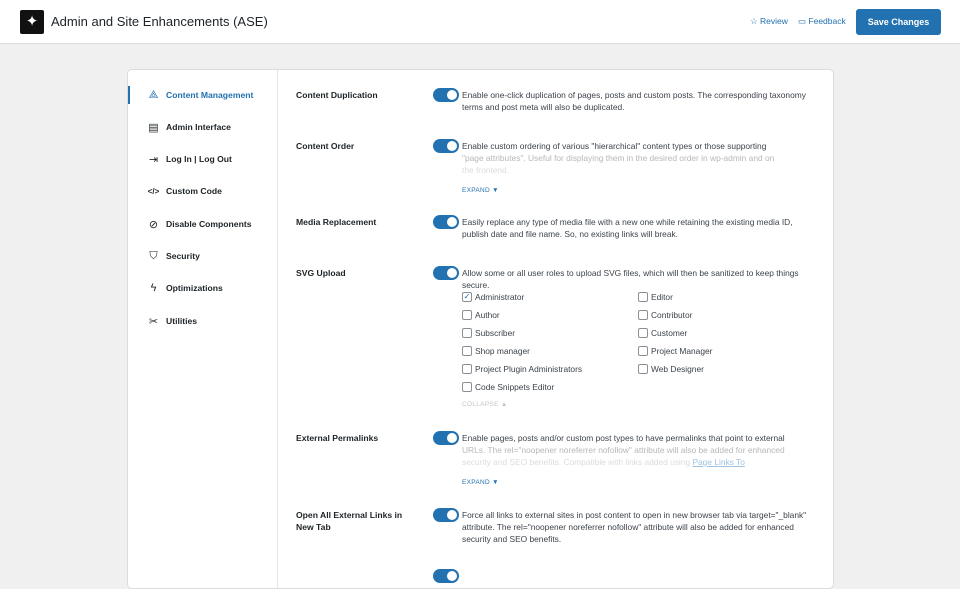 This screenshot has height=589, width=960. Describe the element at coordinates (200, 224) in the screenshot. I see `sidebar-item-disable-components: ⊘ Disable Components` at that location.